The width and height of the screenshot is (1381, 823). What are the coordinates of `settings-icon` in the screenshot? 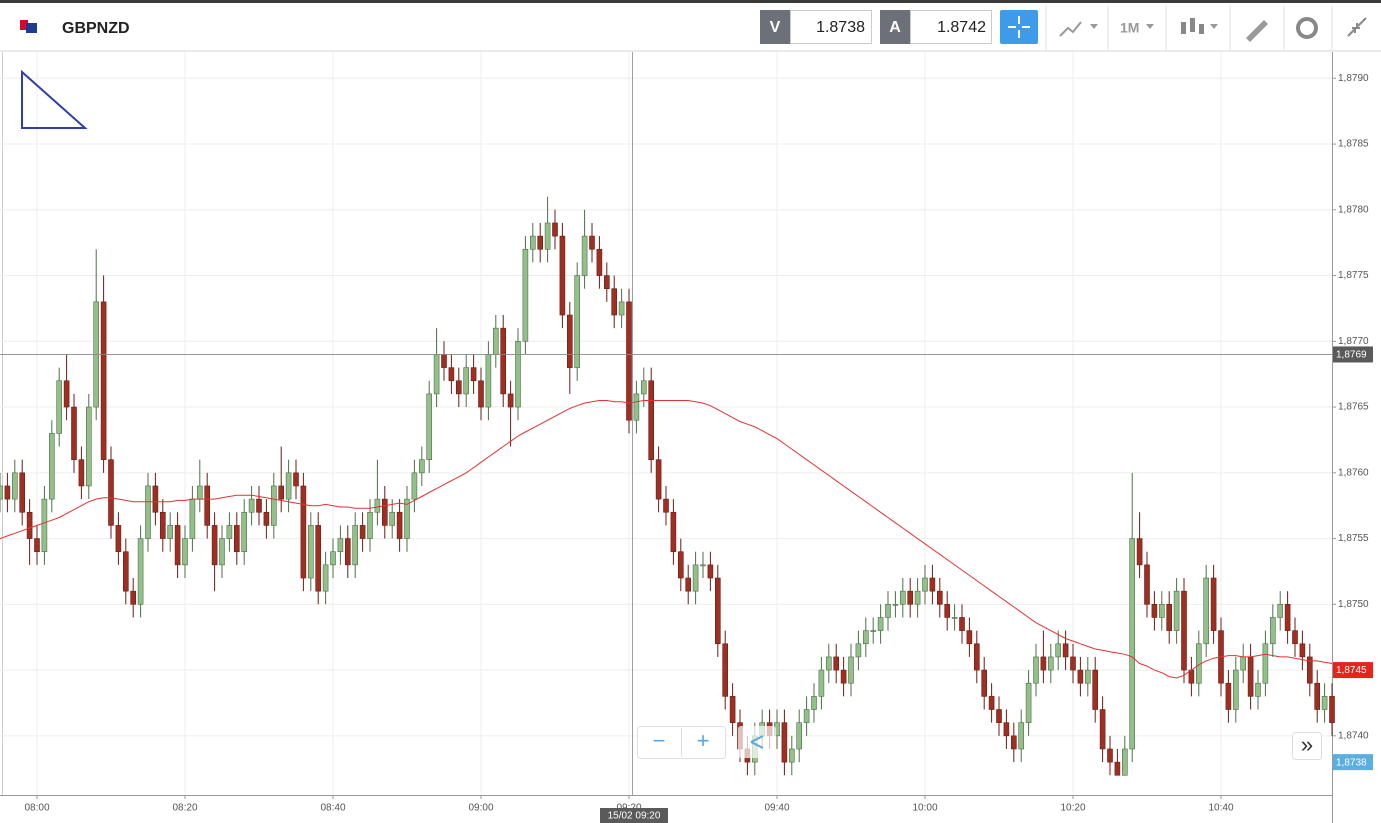 It's located at (1307, 28).